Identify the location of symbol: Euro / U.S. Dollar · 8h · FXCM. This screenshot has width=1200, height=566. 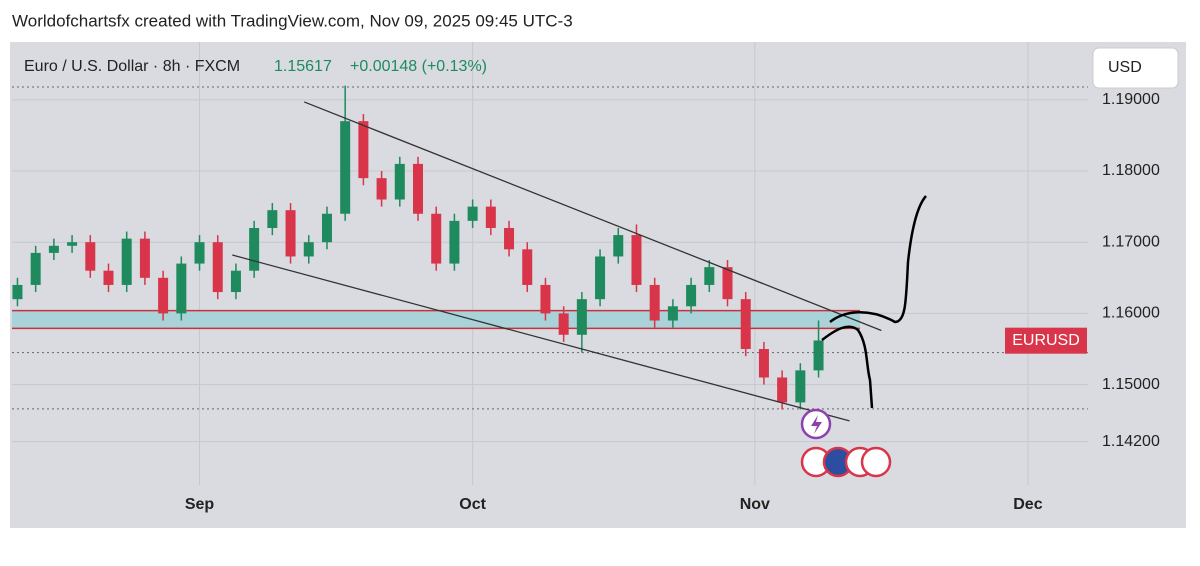
(132, 66).